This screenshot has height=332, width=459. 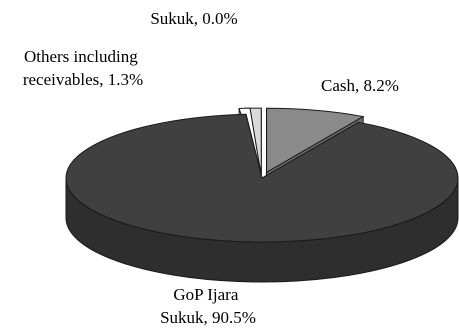 I want to click on slice-label-gop-ijara-sukuk: GoP Ijara Sukuk, 90.5%, so click(x=208, y=306).